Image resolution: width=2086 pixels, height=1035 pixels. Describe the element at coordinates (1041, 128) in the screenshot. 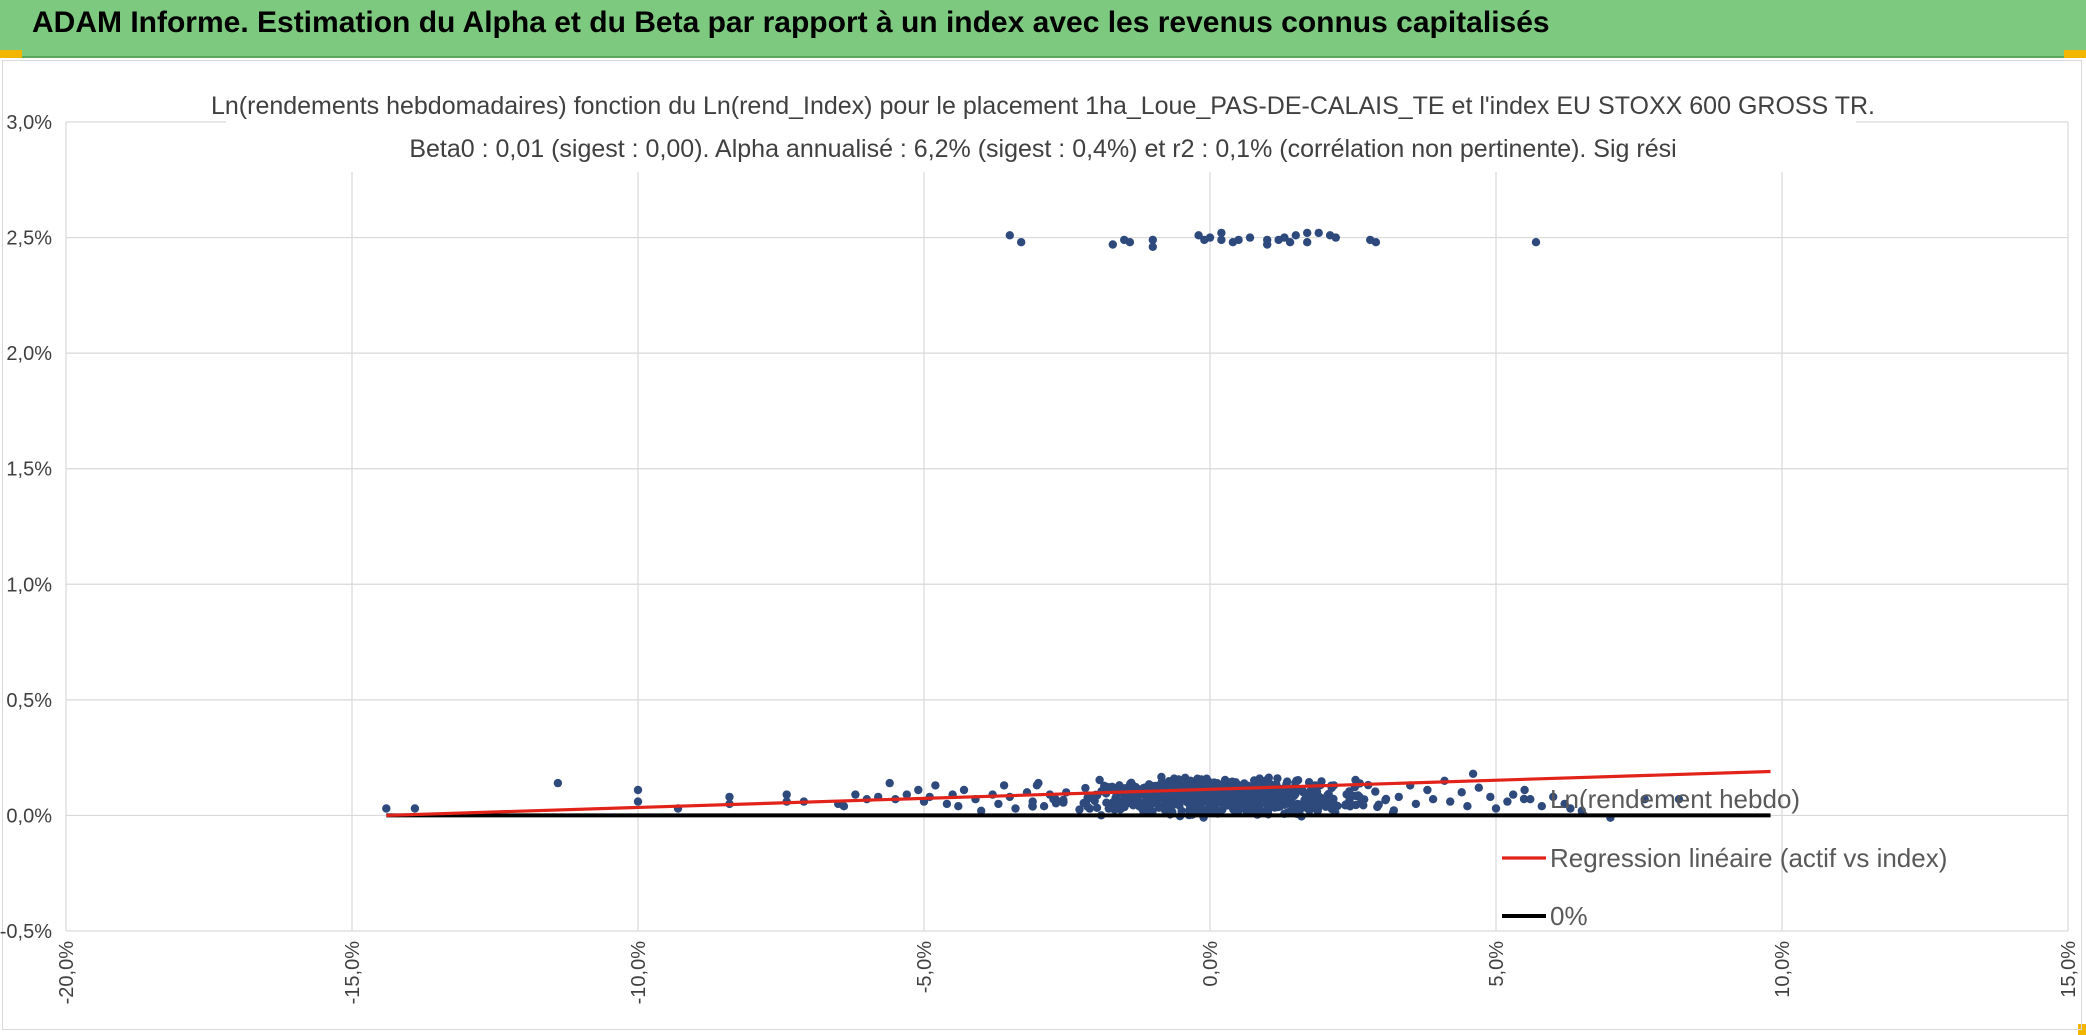

I see `chart-title-backdrop` at that location.